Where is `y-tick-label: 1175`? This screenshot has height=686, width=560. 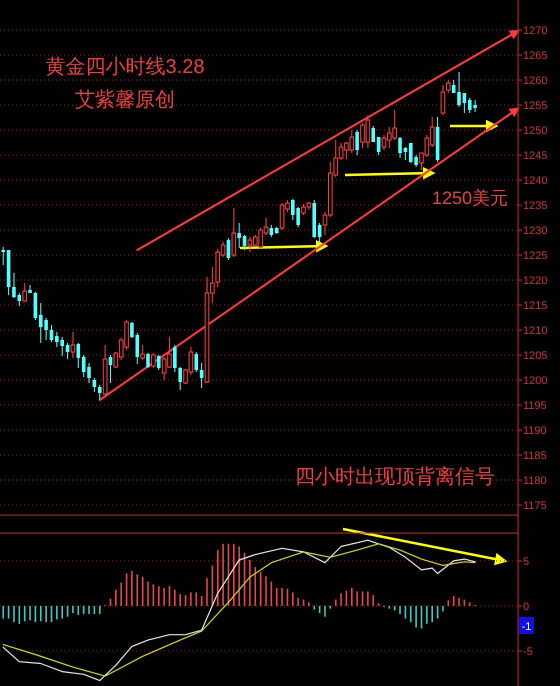 y-tick-label: 1175 is located at coordinates (535, 506).